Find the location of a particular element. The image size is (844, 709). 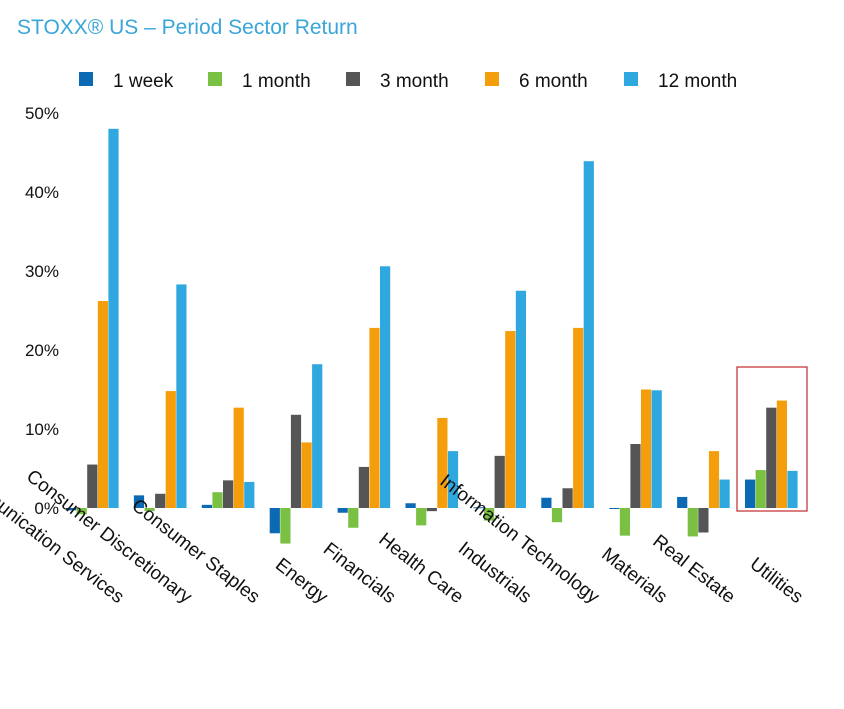

y-tick-label: 50% is located at coordinates (42, 113).